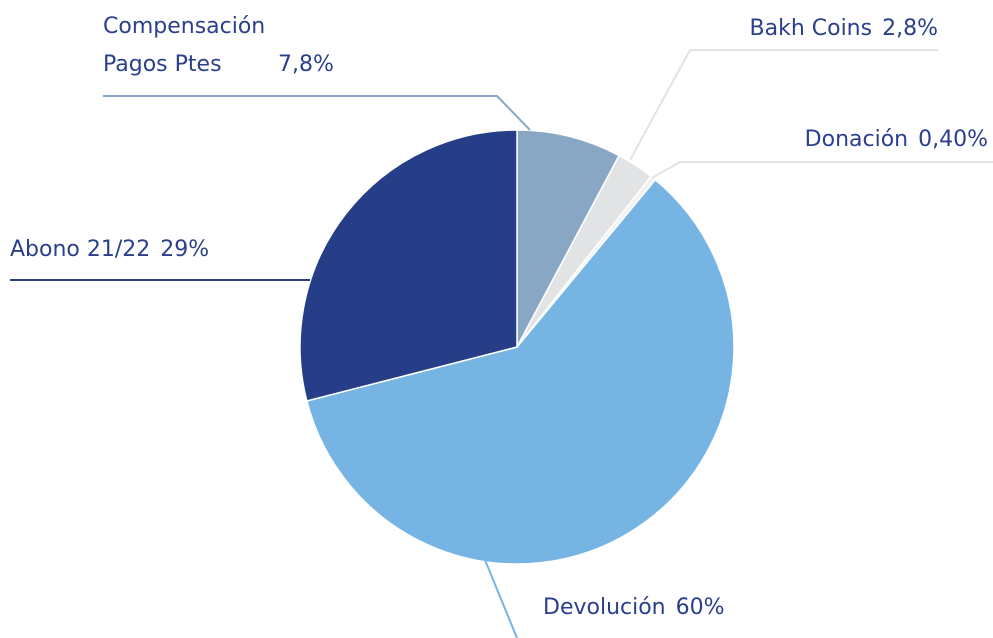 The height and width of the screenshot is (638, 993). I want to click on slice-label: Compensación Pagos Ptes 7,8%, so click(253, 46).